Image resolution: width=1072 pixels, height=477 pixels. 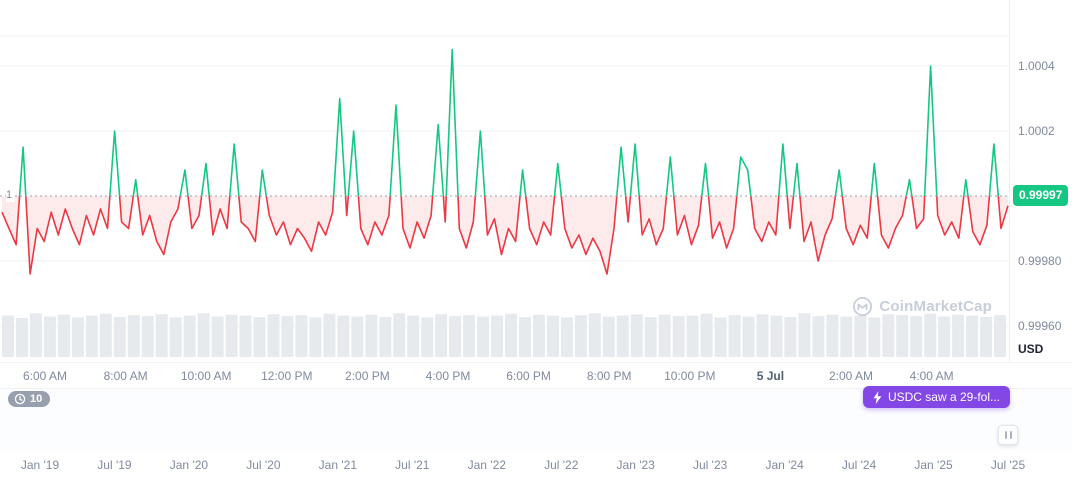 I want to click on history-count: 10, so click(x=36, y=399).